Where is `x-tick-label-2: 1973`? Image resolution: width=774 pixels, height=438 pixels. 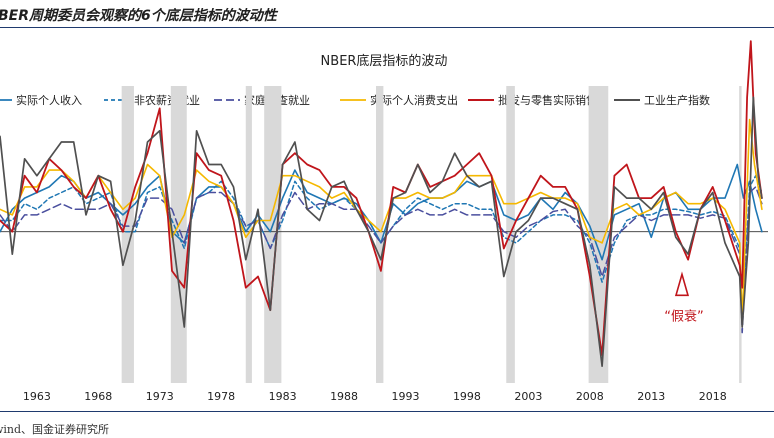
x-tick-label-2: 1973 is located at coordinates (160, 396).